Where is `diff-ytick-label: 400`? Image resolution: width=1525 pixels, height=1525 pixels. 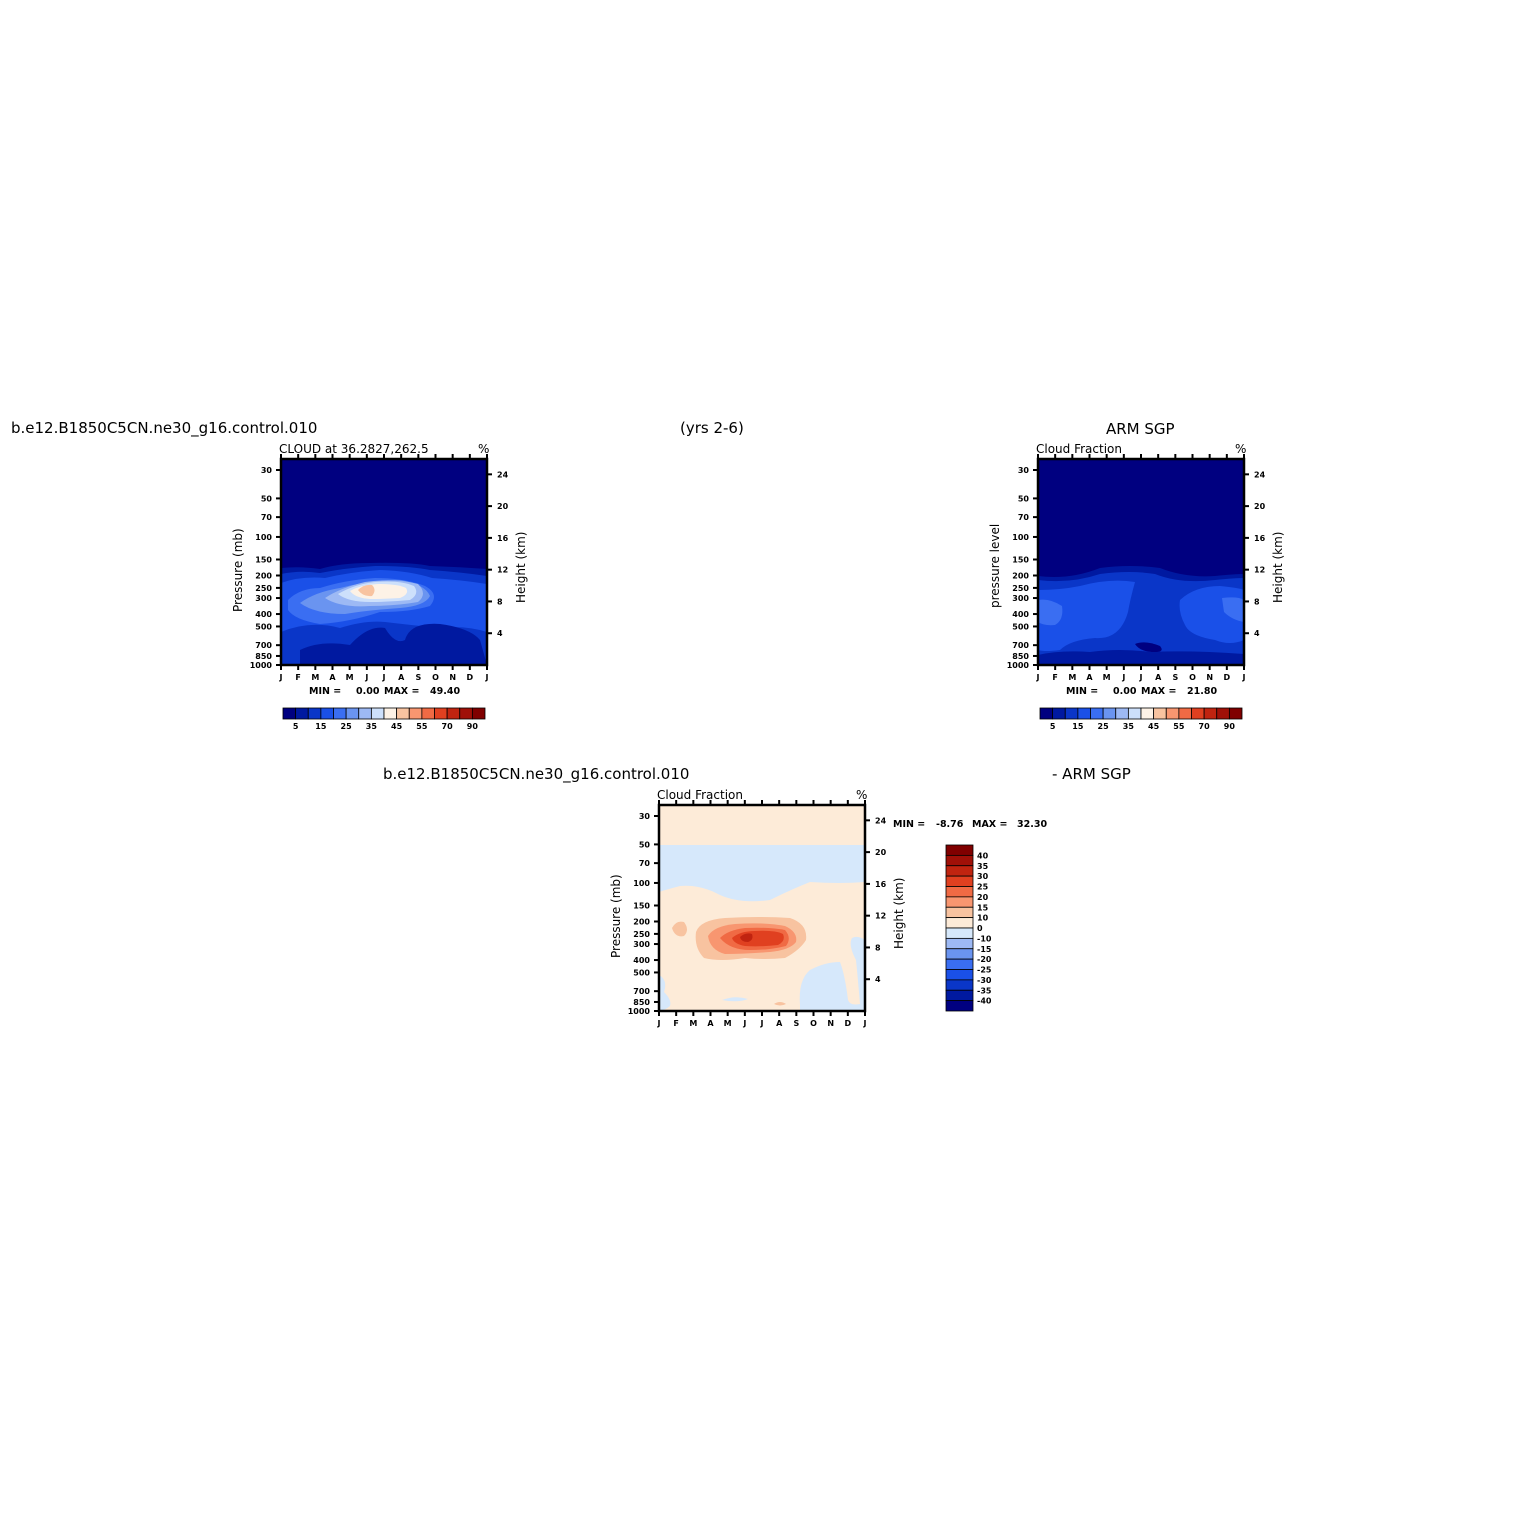
diff-ytick-label: 400 is located at coordinates (641, 960).